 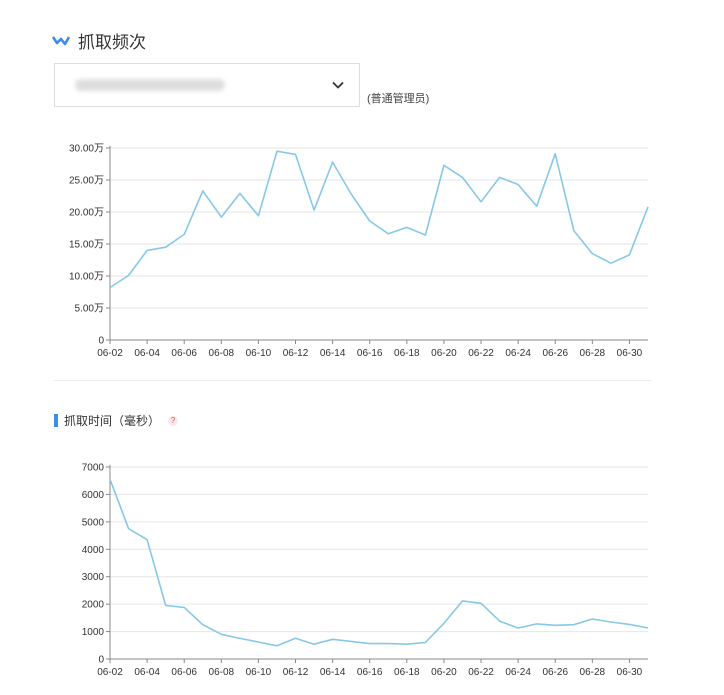 I want to click on x-tick-label: 06-10, so click(x=259, y=672).